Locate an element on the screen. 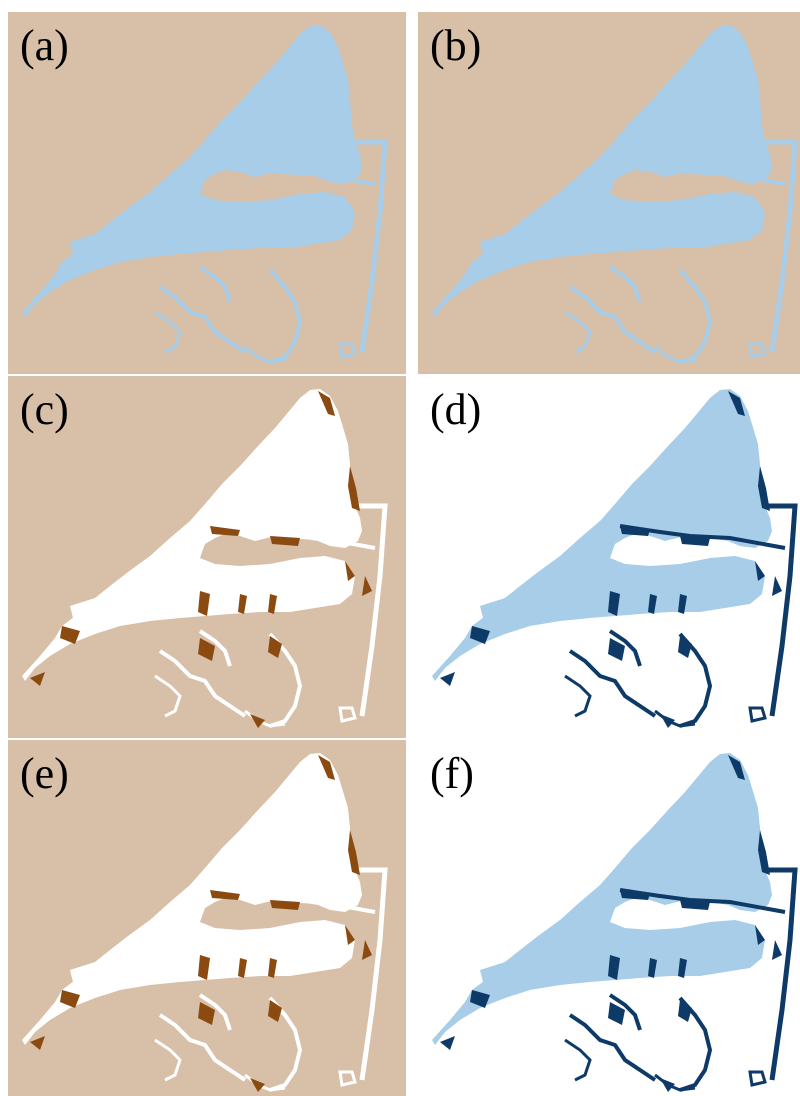  panel-label: (d) is located at coordinates (455, 409).